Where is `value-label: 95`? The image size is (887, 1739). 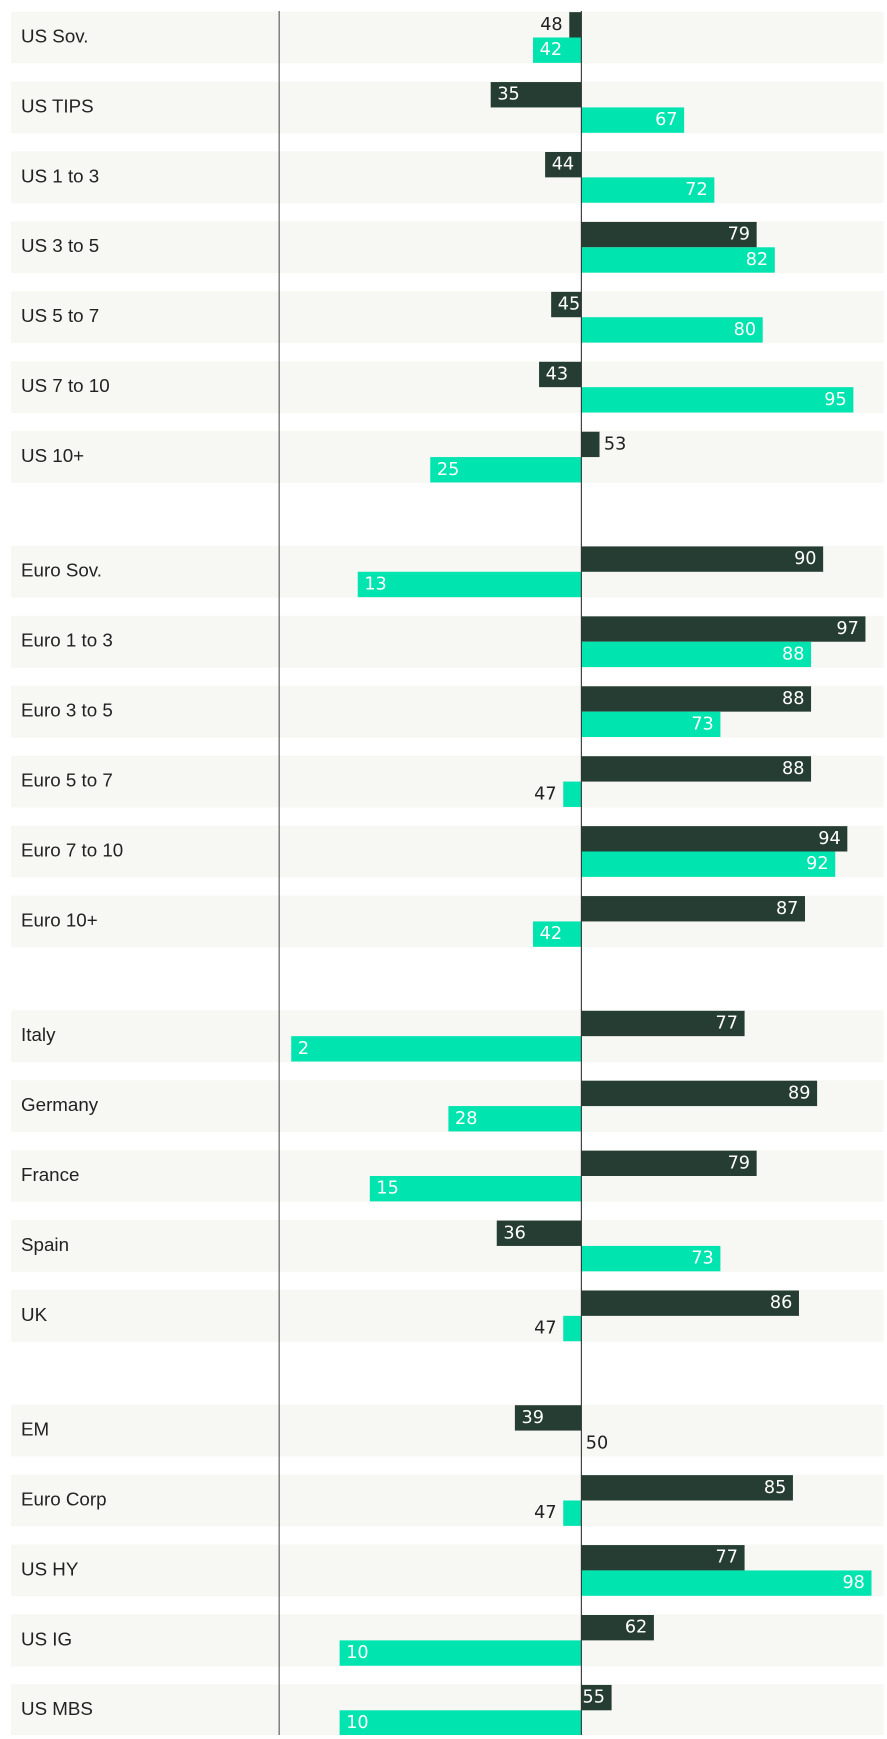
value-label: 95 is located at coordinates (835, 400).